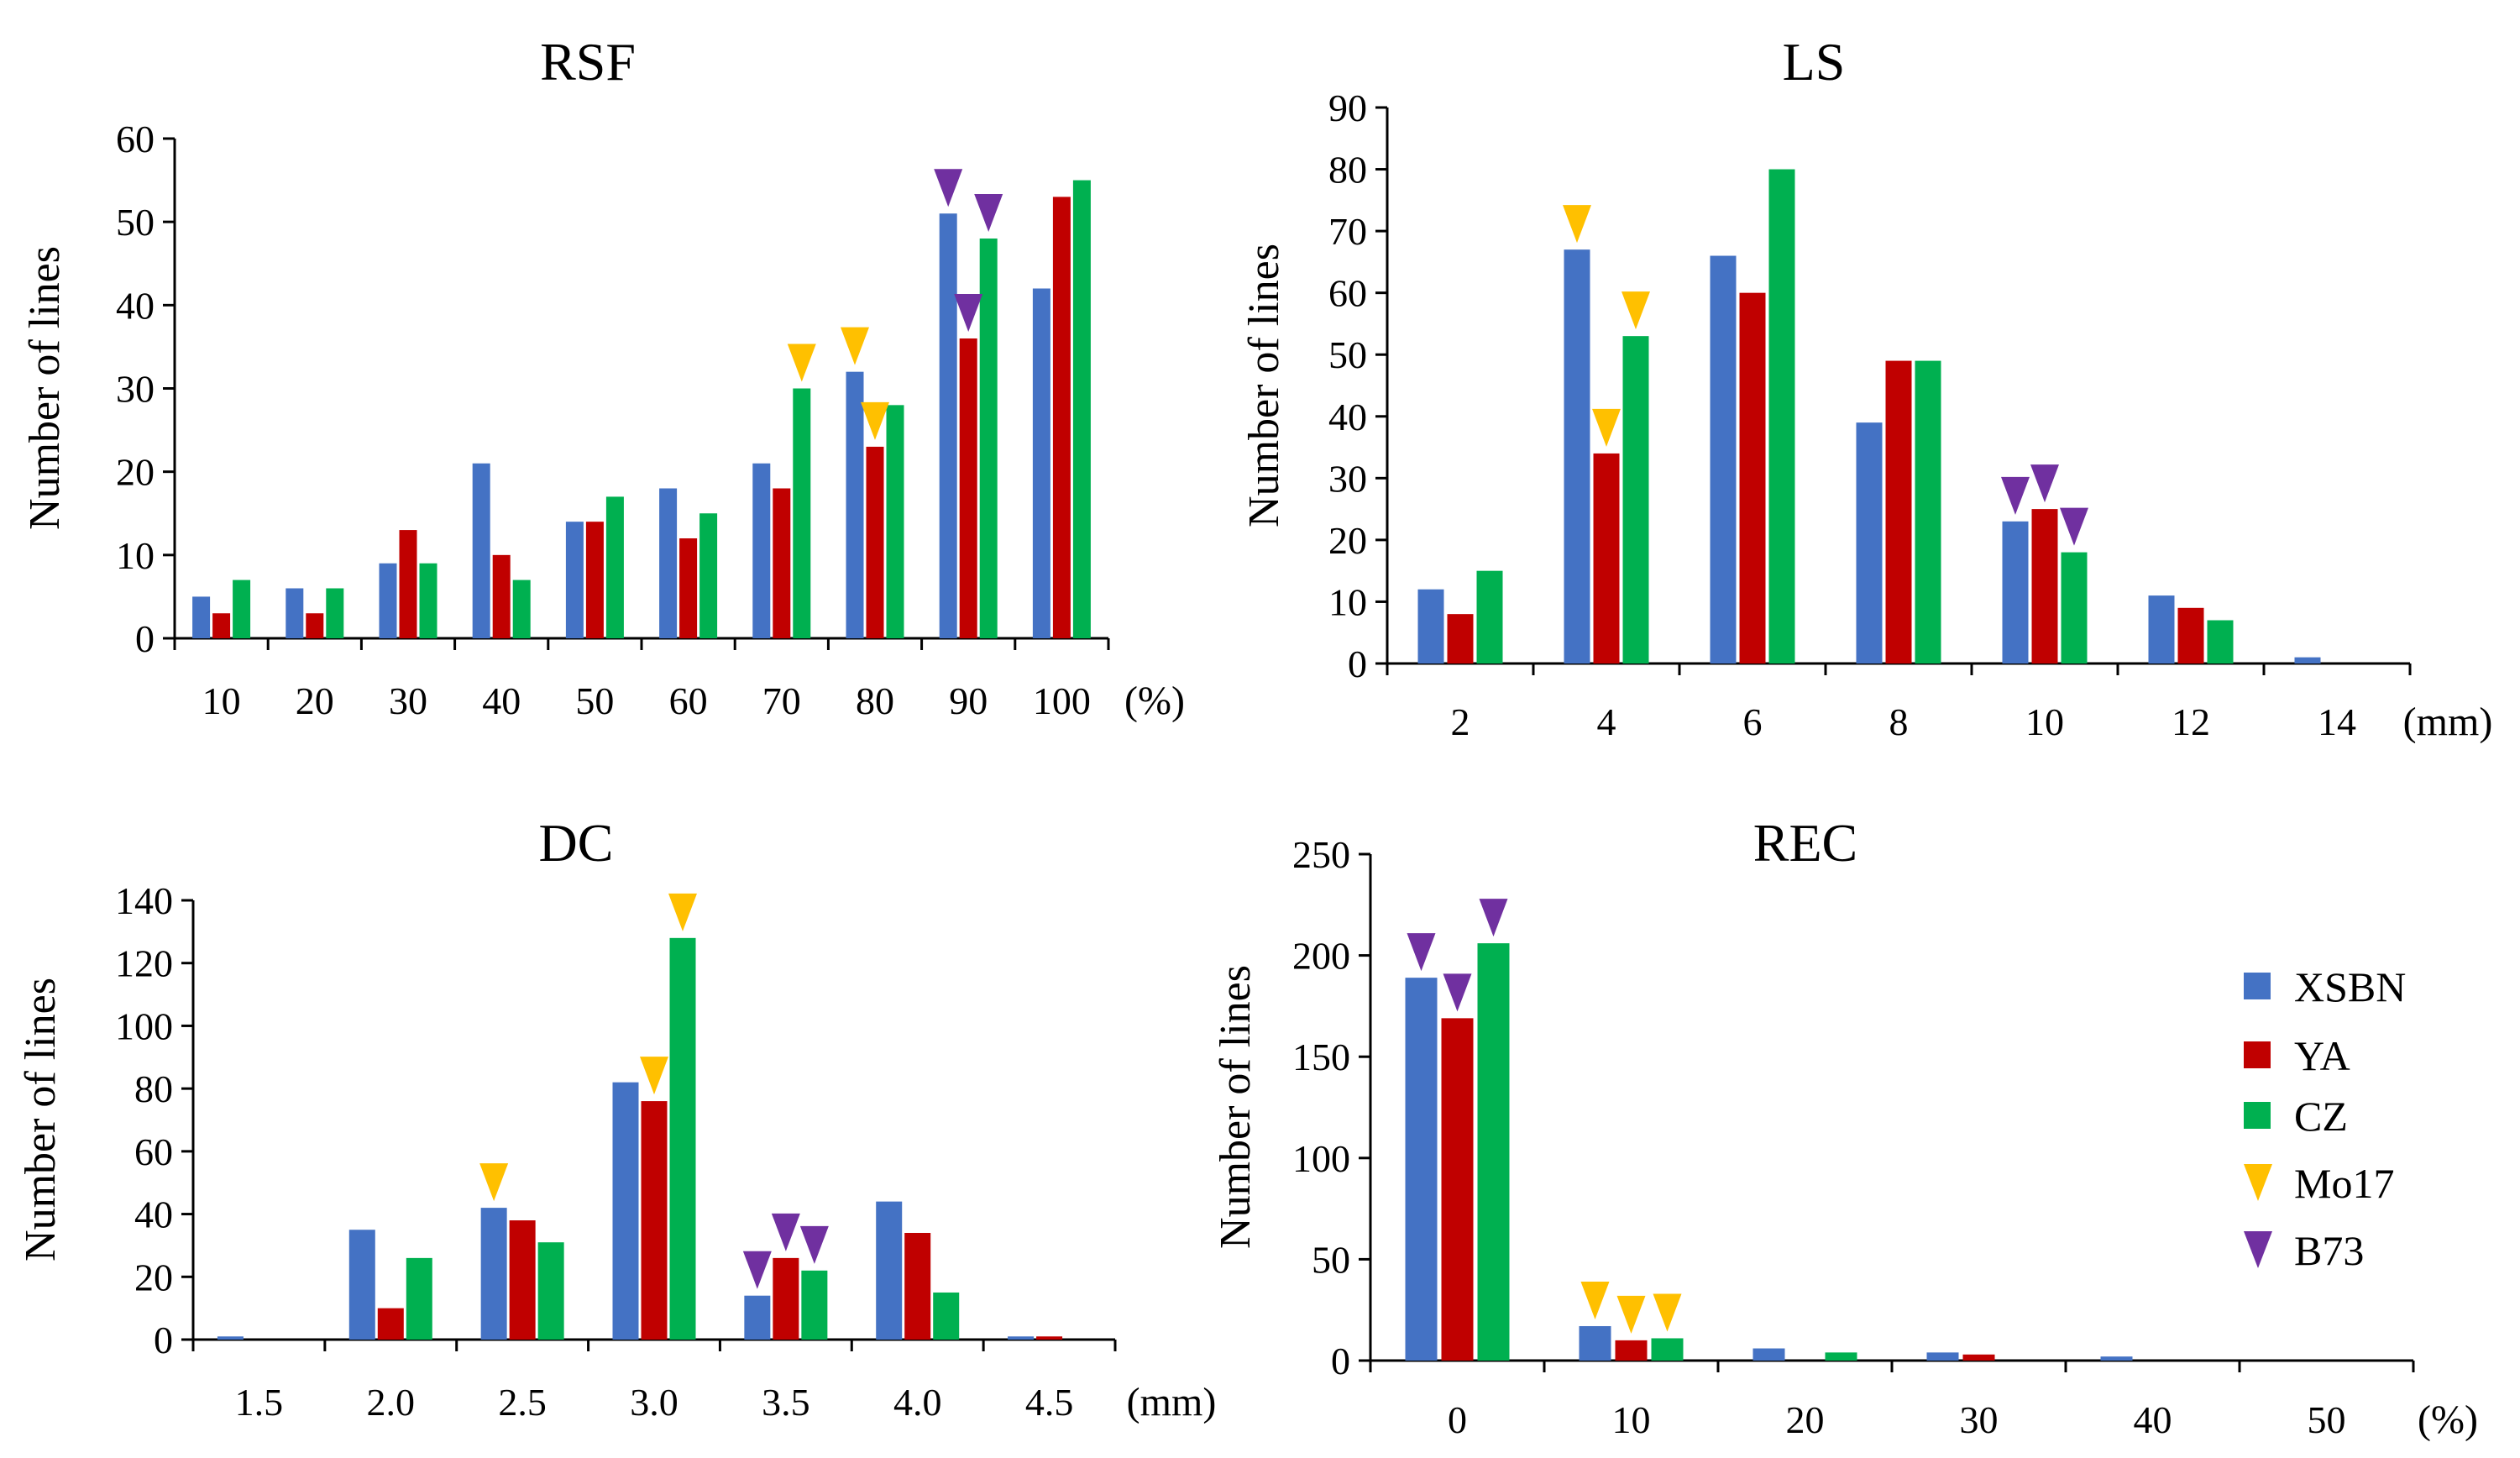  I want to click on bar-ya-2.0, so click(390, 1324).